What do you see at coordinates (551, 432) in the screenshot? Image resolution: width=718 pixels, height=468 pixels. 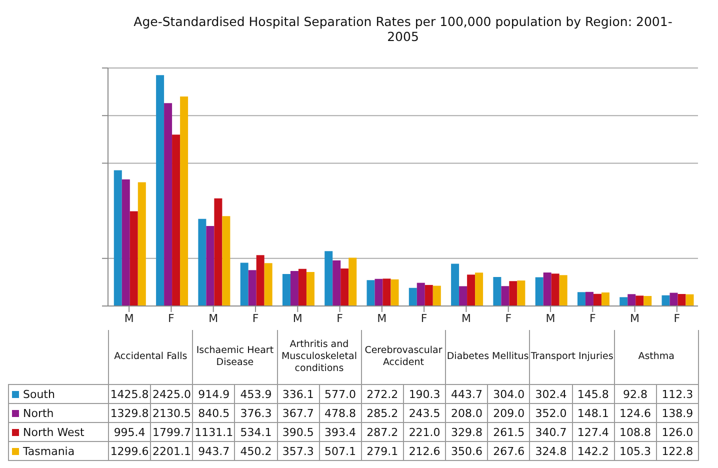 I see `data-label: 340.7` at bounding box center [551, 432].